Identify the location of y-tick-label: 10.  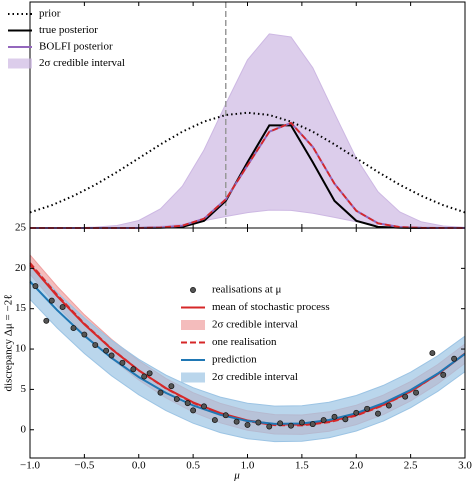
(21, 349).